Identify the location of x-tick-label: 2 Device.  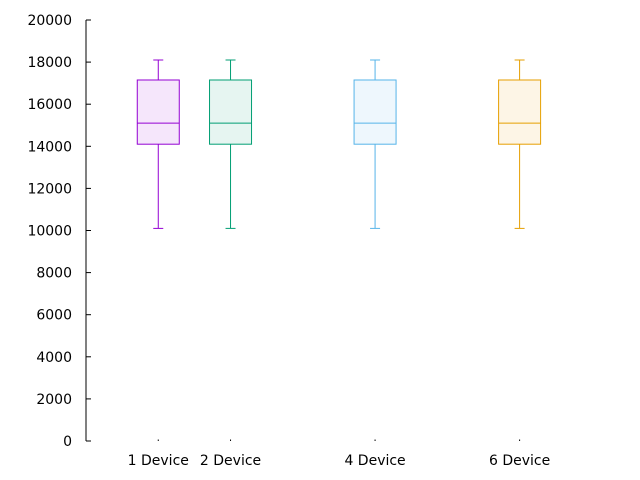
(230, 461).